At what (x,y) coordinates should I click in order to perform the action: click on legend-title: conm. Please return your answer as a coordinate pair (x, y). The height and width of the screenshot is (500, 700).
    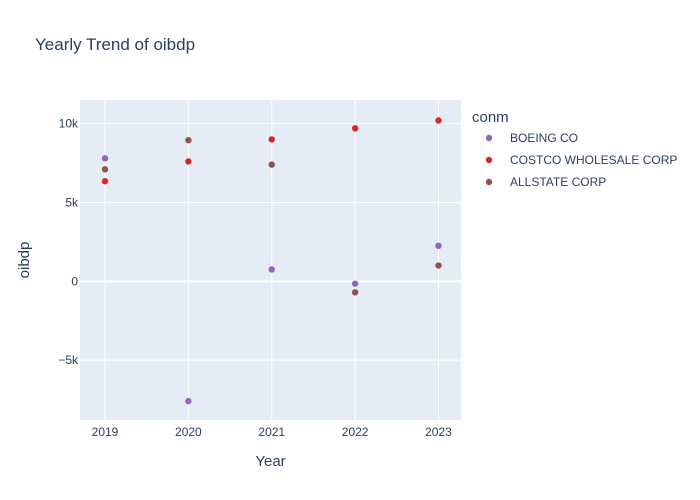
    Looking at the image, I should click on (490, 117).